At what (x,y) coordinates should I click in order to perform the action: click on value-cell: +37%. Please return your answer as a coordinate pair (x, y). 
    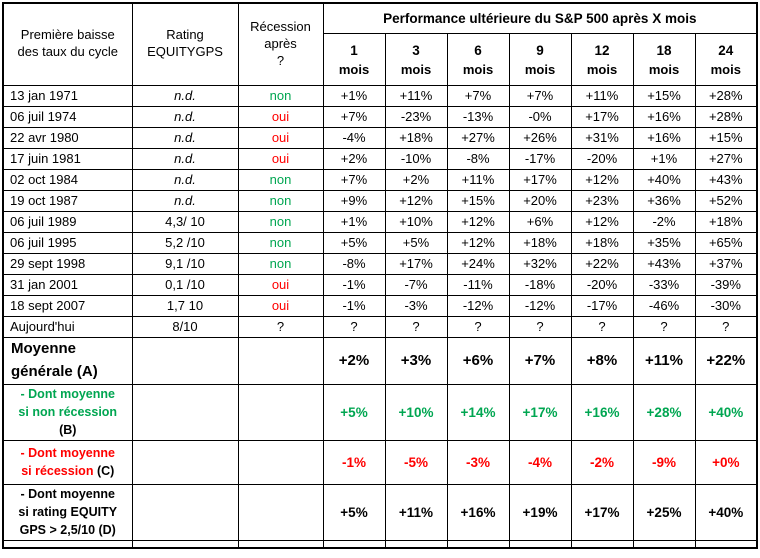
    Looking at the image, I should click on (726, 263).